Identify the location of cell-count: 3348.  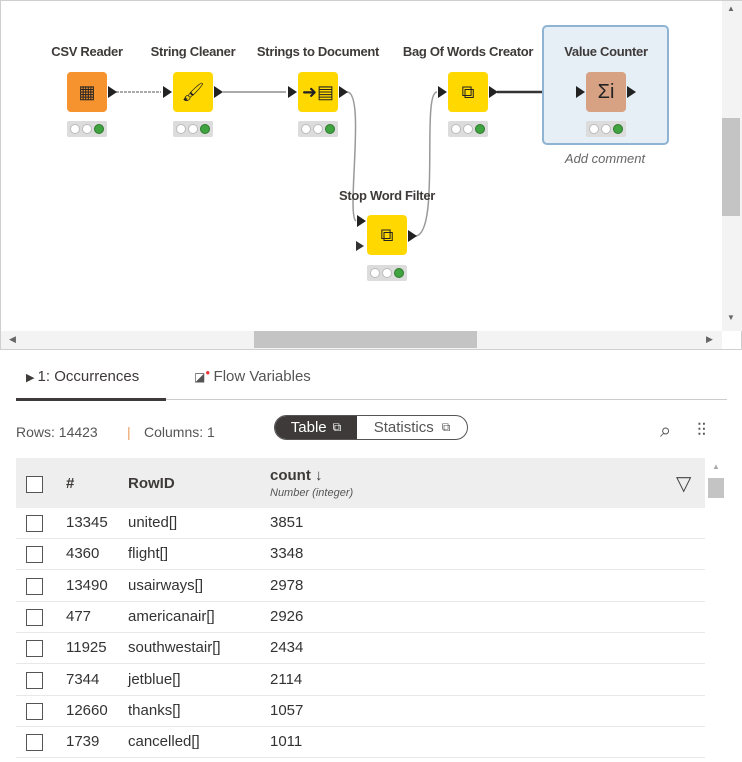
(287, 554).